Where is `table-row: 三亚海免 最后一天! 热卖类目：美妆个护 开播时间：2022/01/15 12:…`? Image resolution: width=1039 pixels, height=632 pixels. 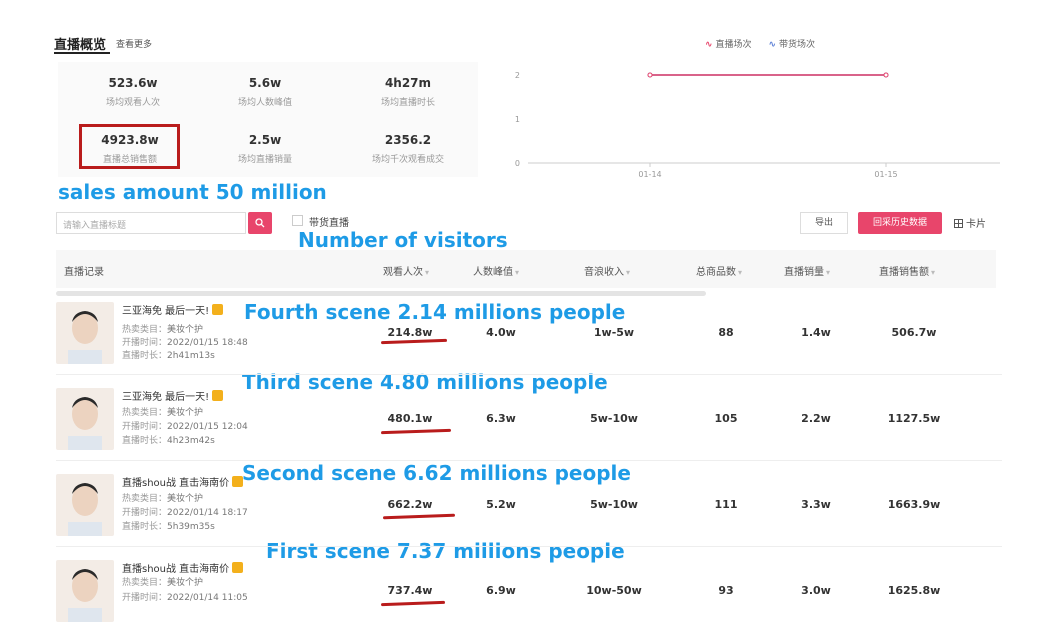 table-row: 三亚海免 最后一天! 热卖类目：美妆个护 开播时间：2022/01/15 12:… is located at coordinates (529, 423).